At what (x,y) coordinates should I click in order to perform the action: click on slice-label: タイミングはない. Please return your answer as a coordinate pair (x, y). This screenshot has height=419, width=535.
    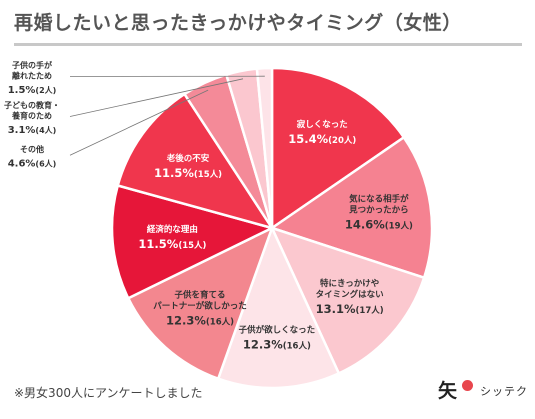
    Looking at the image, I should click on (350, 294).